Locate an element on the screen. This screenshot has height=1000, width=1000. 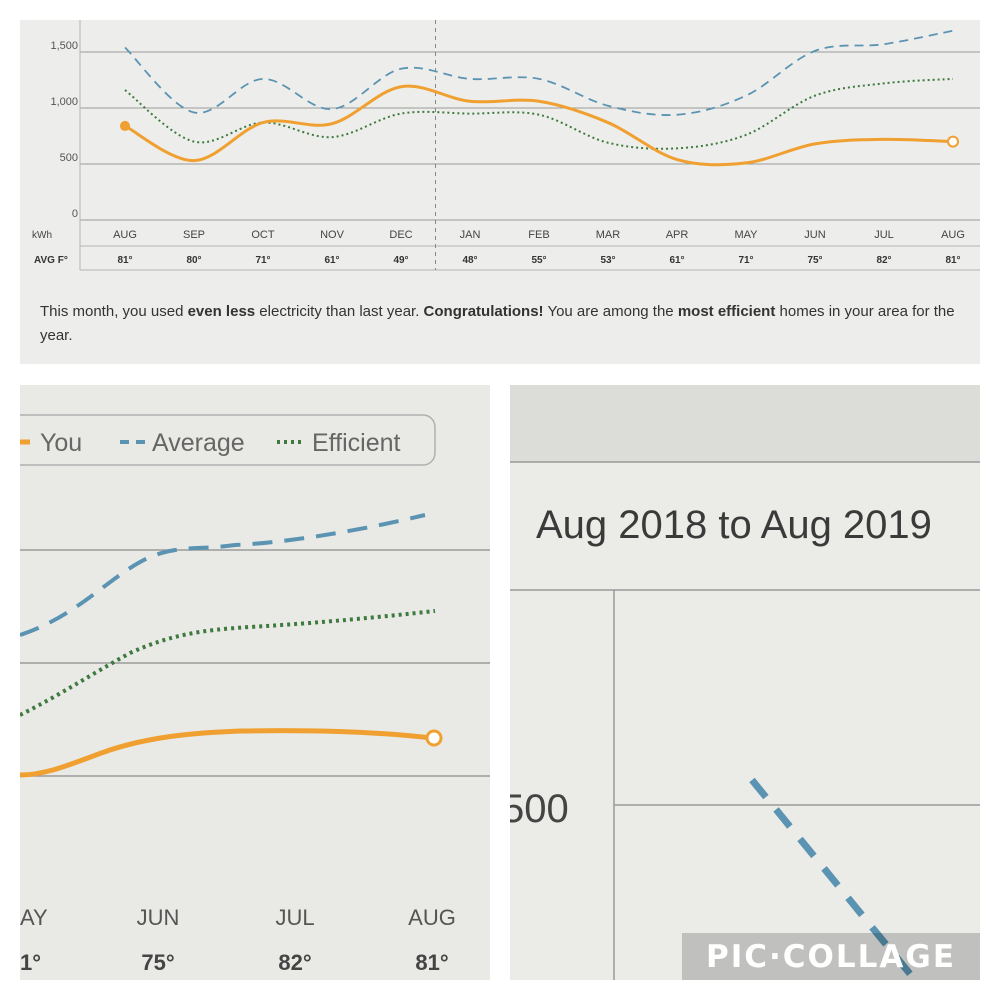
temperature-row: 81° 80° 71° 61° 49° 48° 55° 53° 61° 71° 75° 82° 81° is located at coordinates (538, 260).